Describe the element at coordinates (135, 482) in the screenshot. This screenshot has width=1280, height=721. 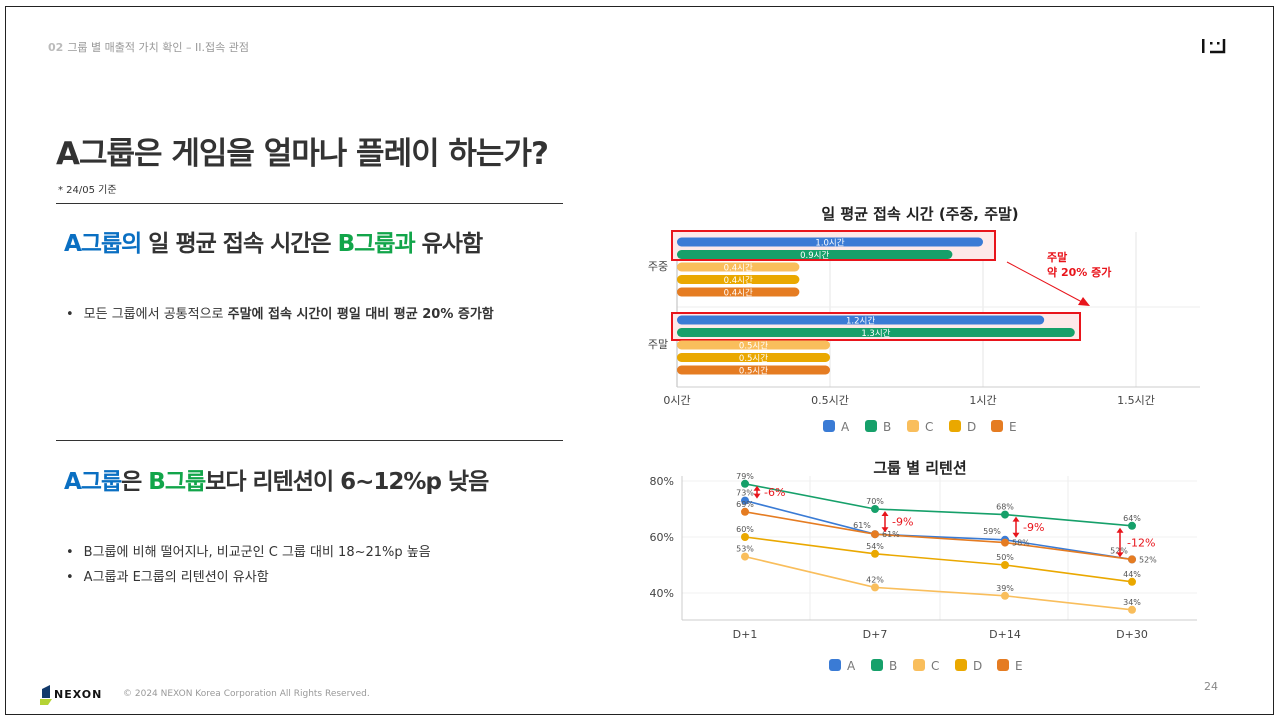
I see `heading-text: 은` at that location.